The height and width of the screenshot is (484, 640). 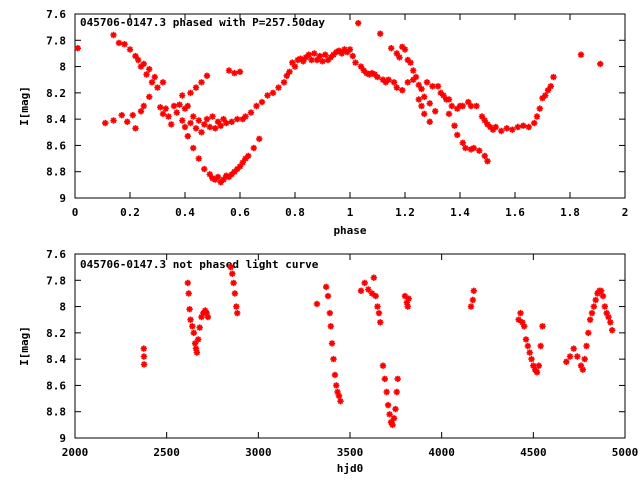 I want to click on top-x-axis-label: phase, so click(x=349, y=230).